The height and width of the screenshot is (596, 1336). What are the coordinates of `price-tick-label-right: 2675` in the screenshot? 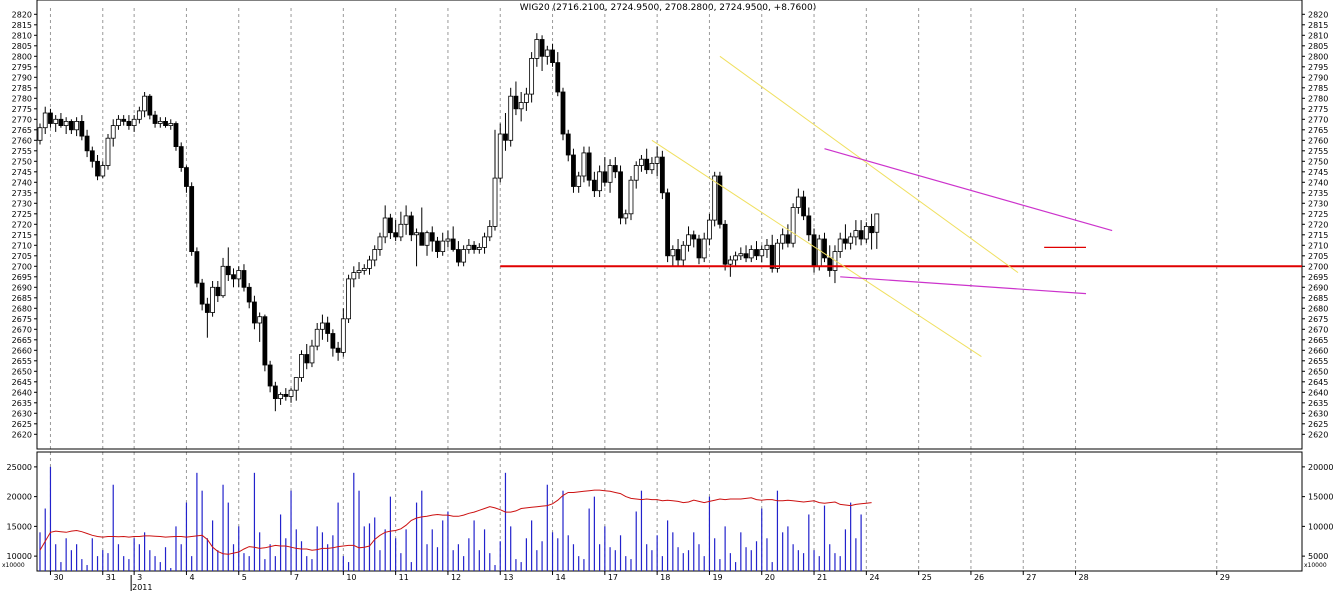 It's located at (1318, 319).